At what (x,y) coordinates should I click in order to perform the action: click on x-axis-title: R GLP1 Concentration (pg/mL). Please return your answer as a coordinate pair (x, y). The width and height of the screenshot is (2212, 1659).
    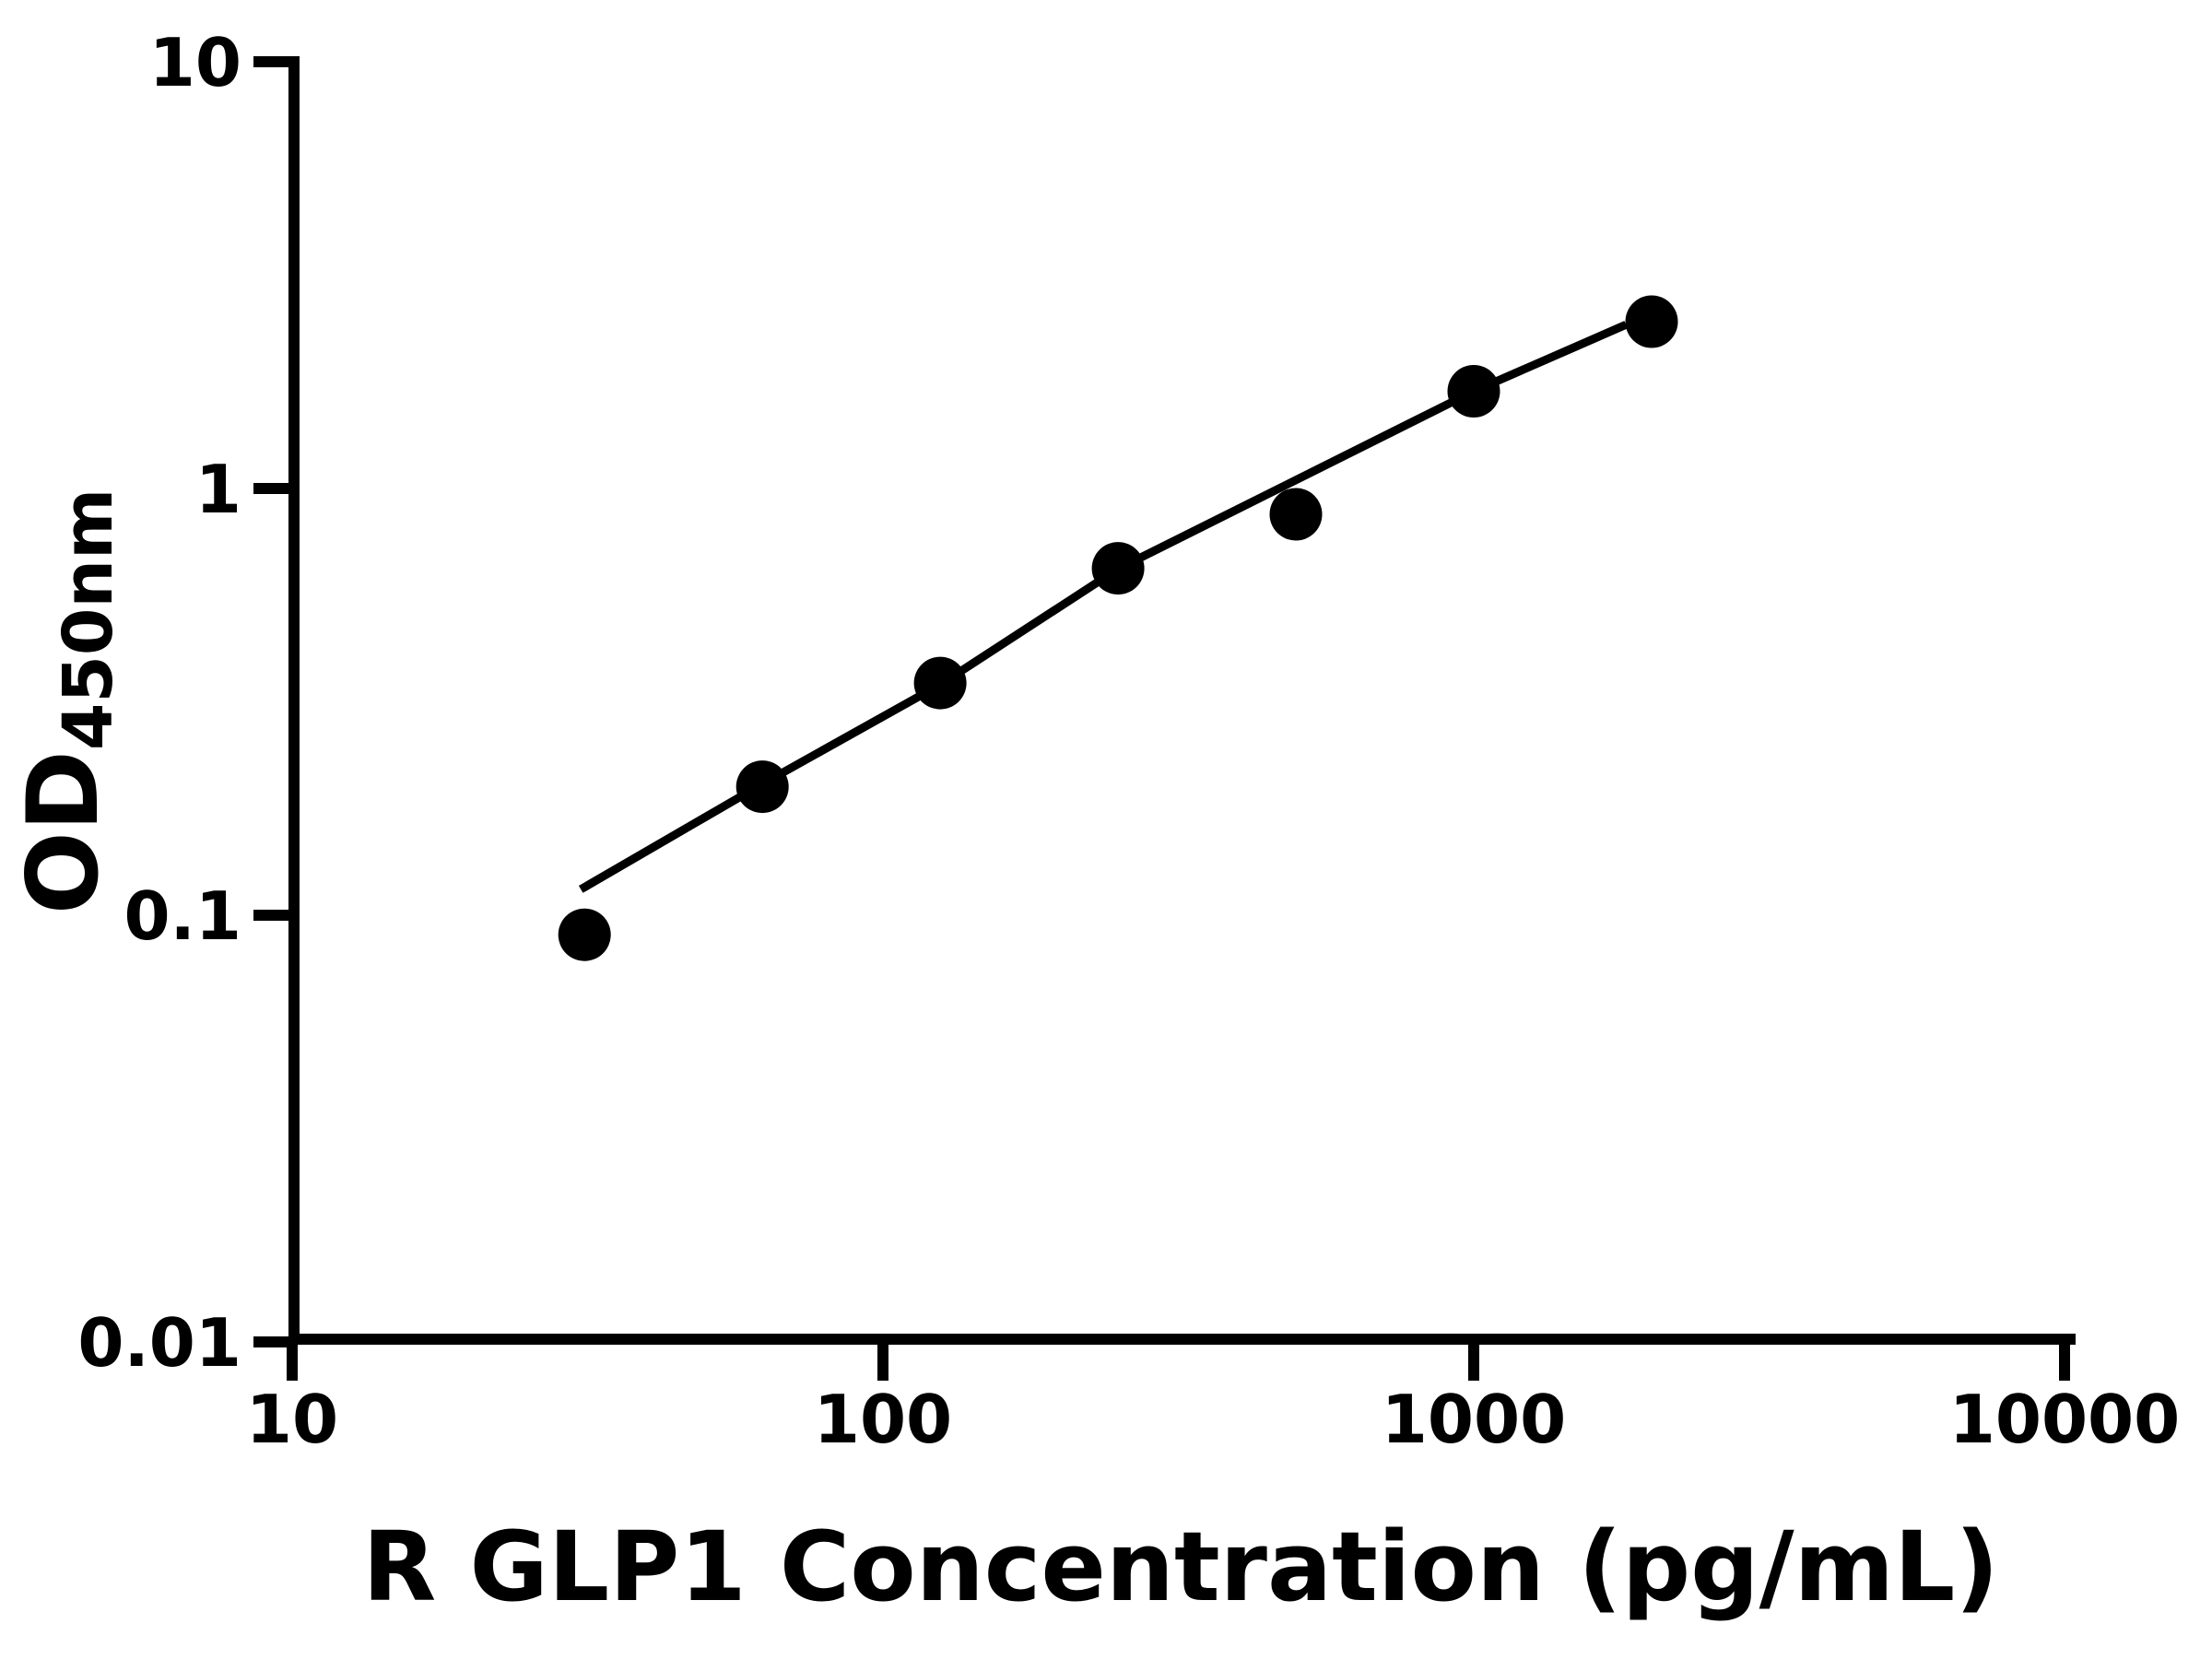
    Looking at the image, I should click on (1180, 1567).